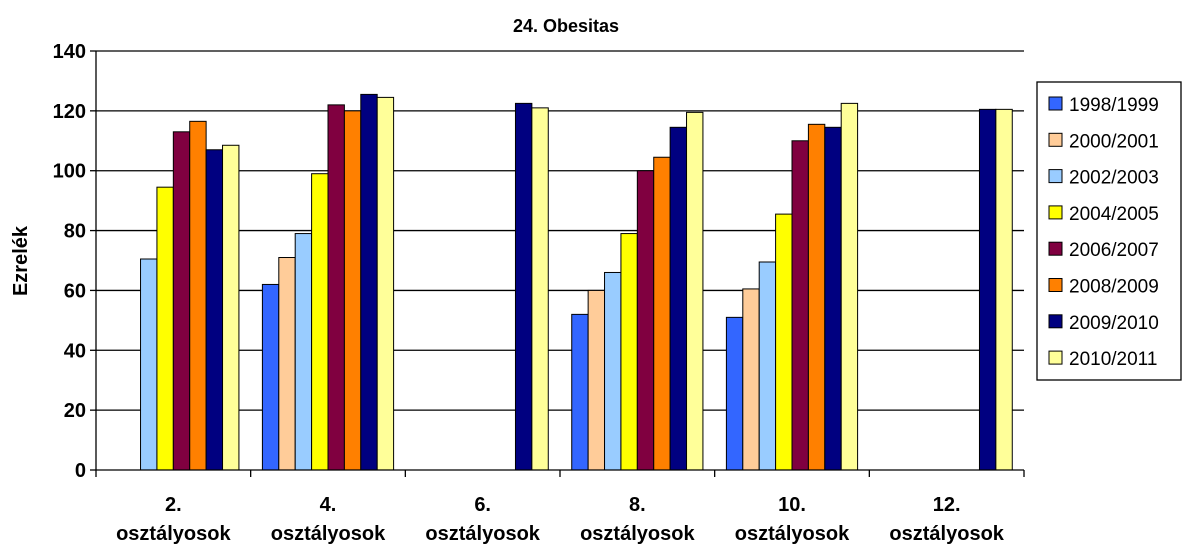  I want to click on y-tick-label: 120, so click(69, 112).